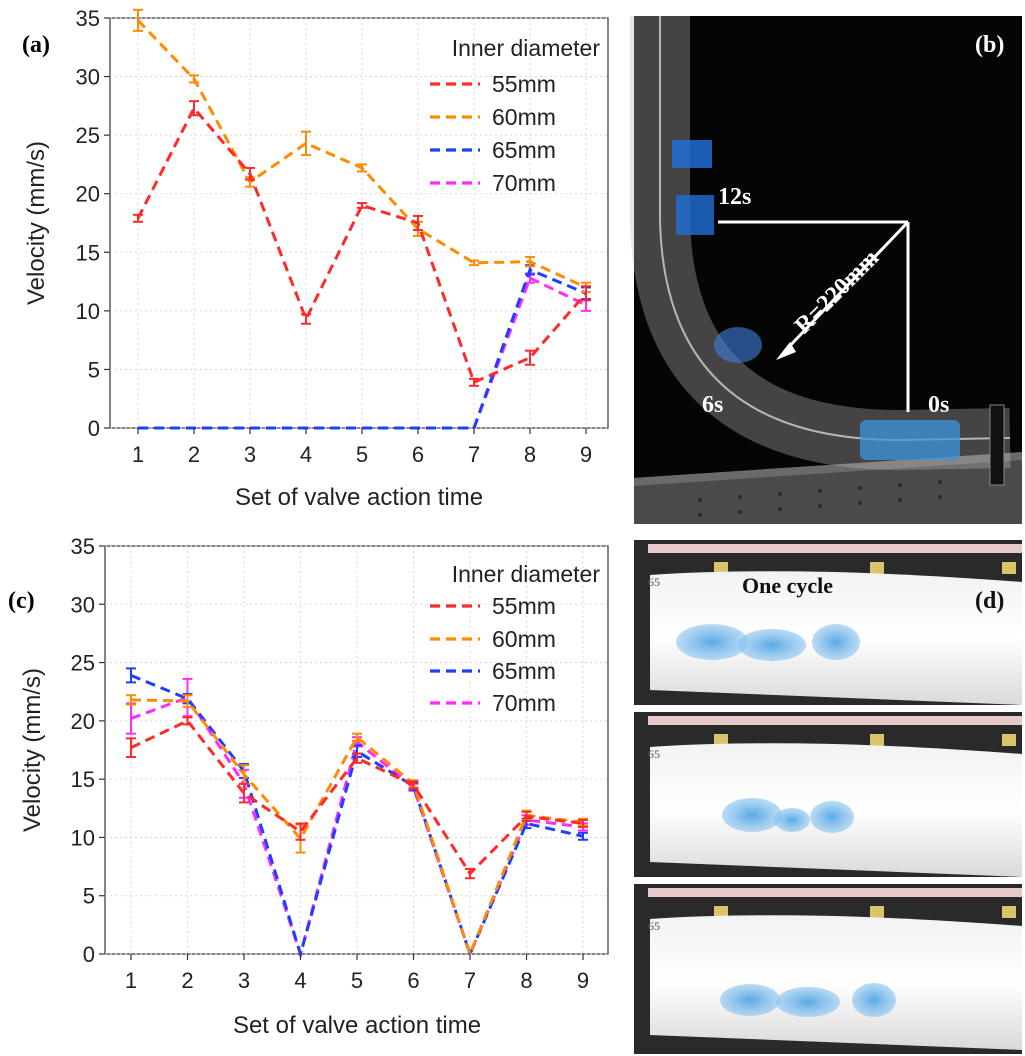  Describe the element at coordinates (524, 703) in the screenshot. I see `legend-entry-70mm-c: 70mm` at that location.